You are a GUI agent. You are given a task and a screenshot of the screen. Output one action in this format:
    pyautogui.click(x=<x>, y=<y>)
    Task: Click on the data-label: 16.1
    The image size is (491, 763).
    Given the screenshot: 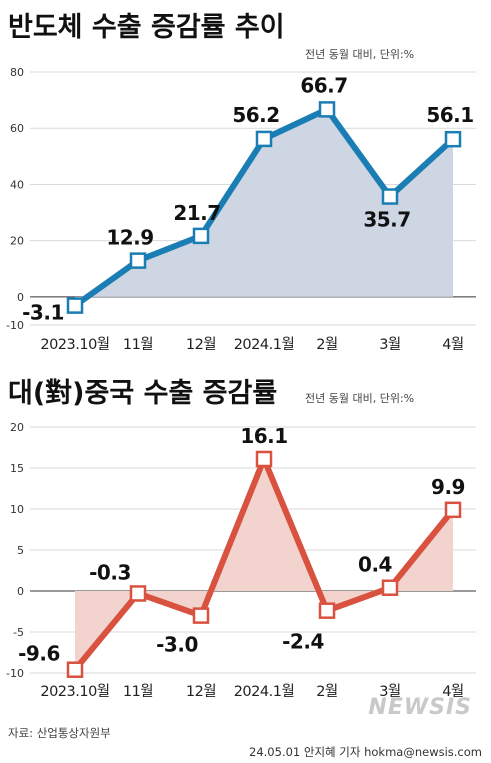 What is the action you would take?
    pyautogui.click(x=263, y=436)
    